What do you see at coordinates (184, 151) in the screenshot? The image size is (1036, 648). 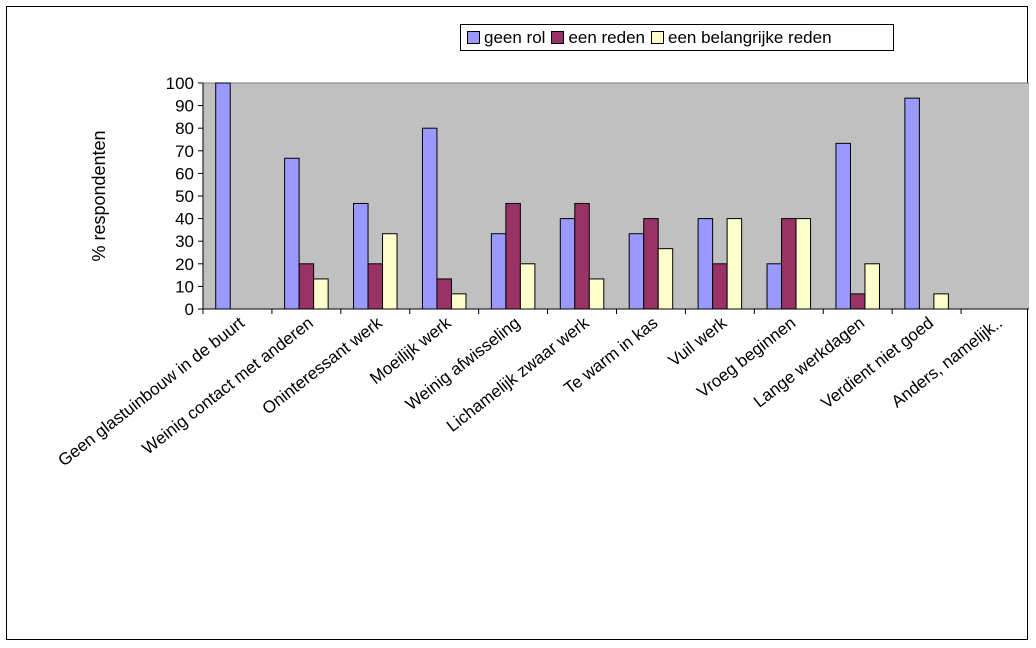 I see `y-tick-label: 70` at bounding box center [184, 151].